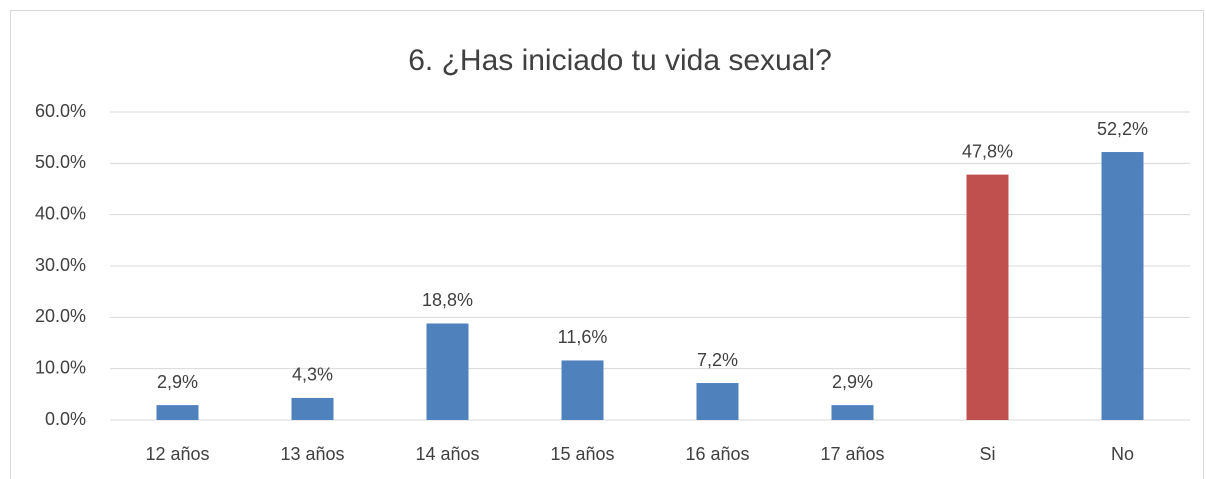  What do you see at coordinates (1122, 129) in the screenshot?
I see `data-label: 52,2%` at bounding box center [1122, 129].